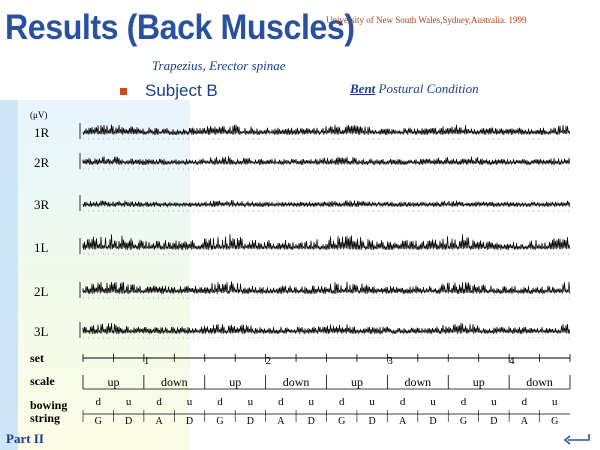 This screenshot has width=600, height=450. What do you see at coordinates (25, 438) in the screenshot?
I see `part-label: Part II` at bounding box center [25, 438].